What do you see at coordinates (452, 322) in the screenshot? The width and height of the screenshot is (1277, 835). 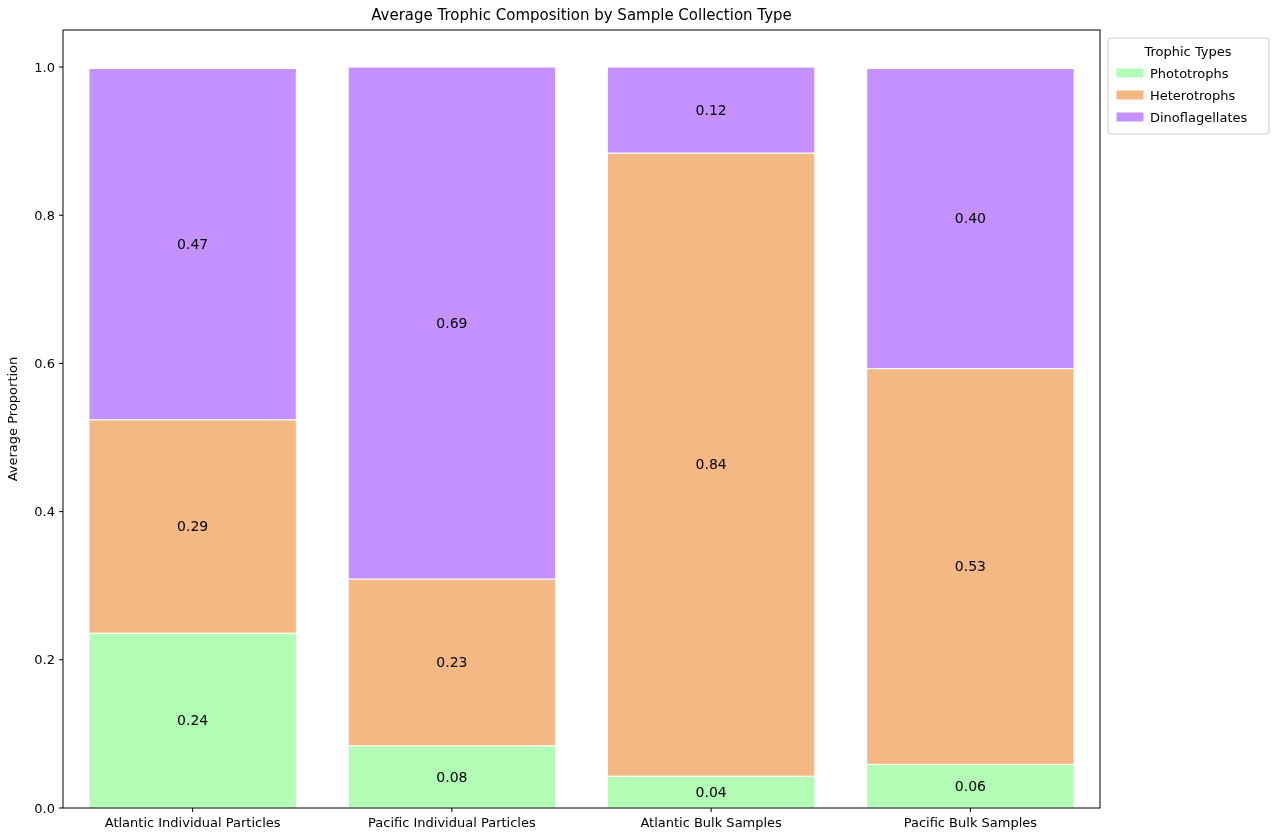 I see `data-label: 0.69` at bounding box center [452, 322].